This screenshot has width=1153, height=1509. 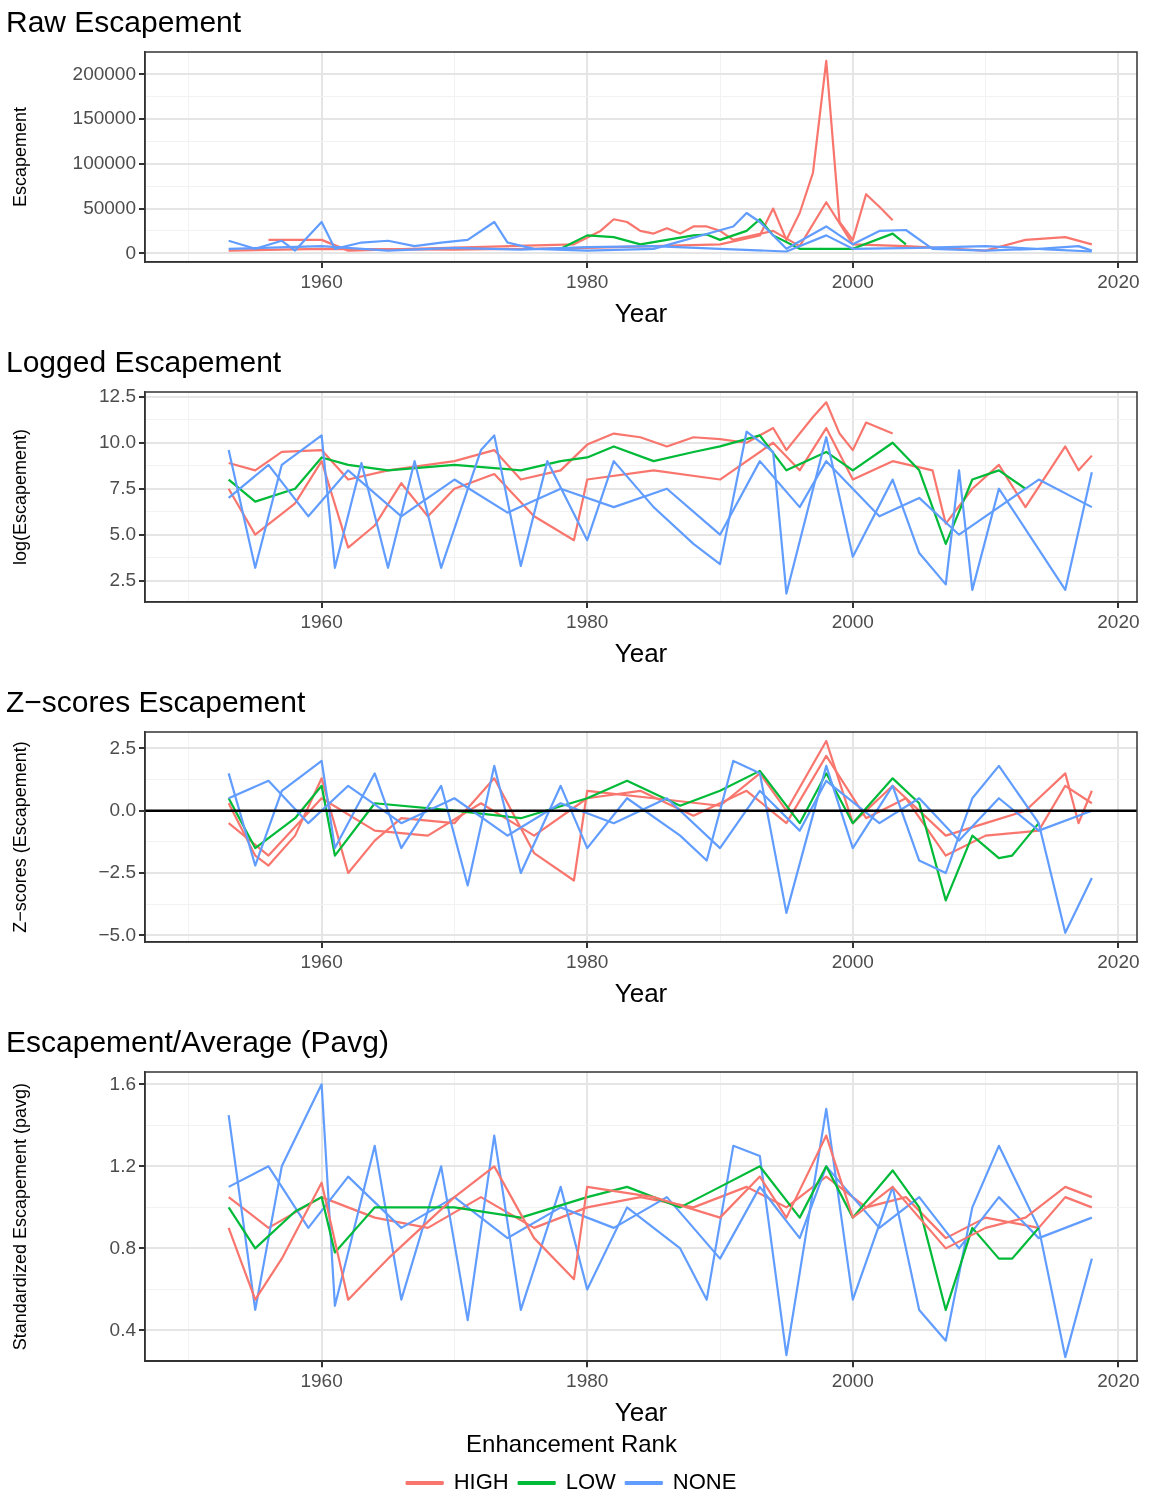 I want to click on legend-label: HIGH, so click(x=481, y=1482).